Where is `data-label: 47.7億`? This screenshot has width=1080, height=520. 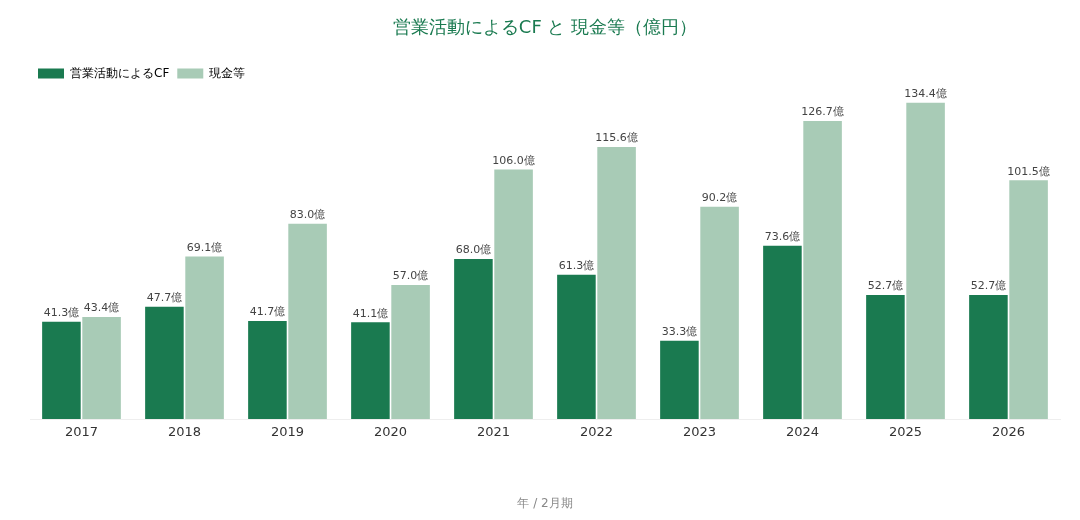
data-label: 47.7億 is located at coordinates (164, 298).